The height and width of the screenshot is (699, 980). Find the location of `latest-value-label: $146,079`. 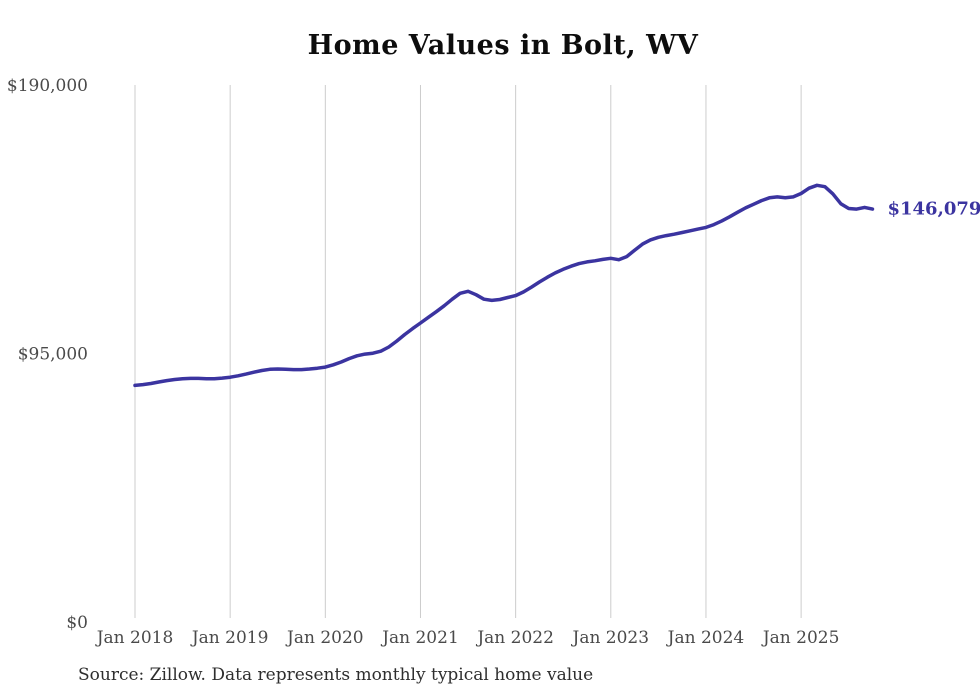

latest-value-label: $146,079 is located at coordinates (933, 209).